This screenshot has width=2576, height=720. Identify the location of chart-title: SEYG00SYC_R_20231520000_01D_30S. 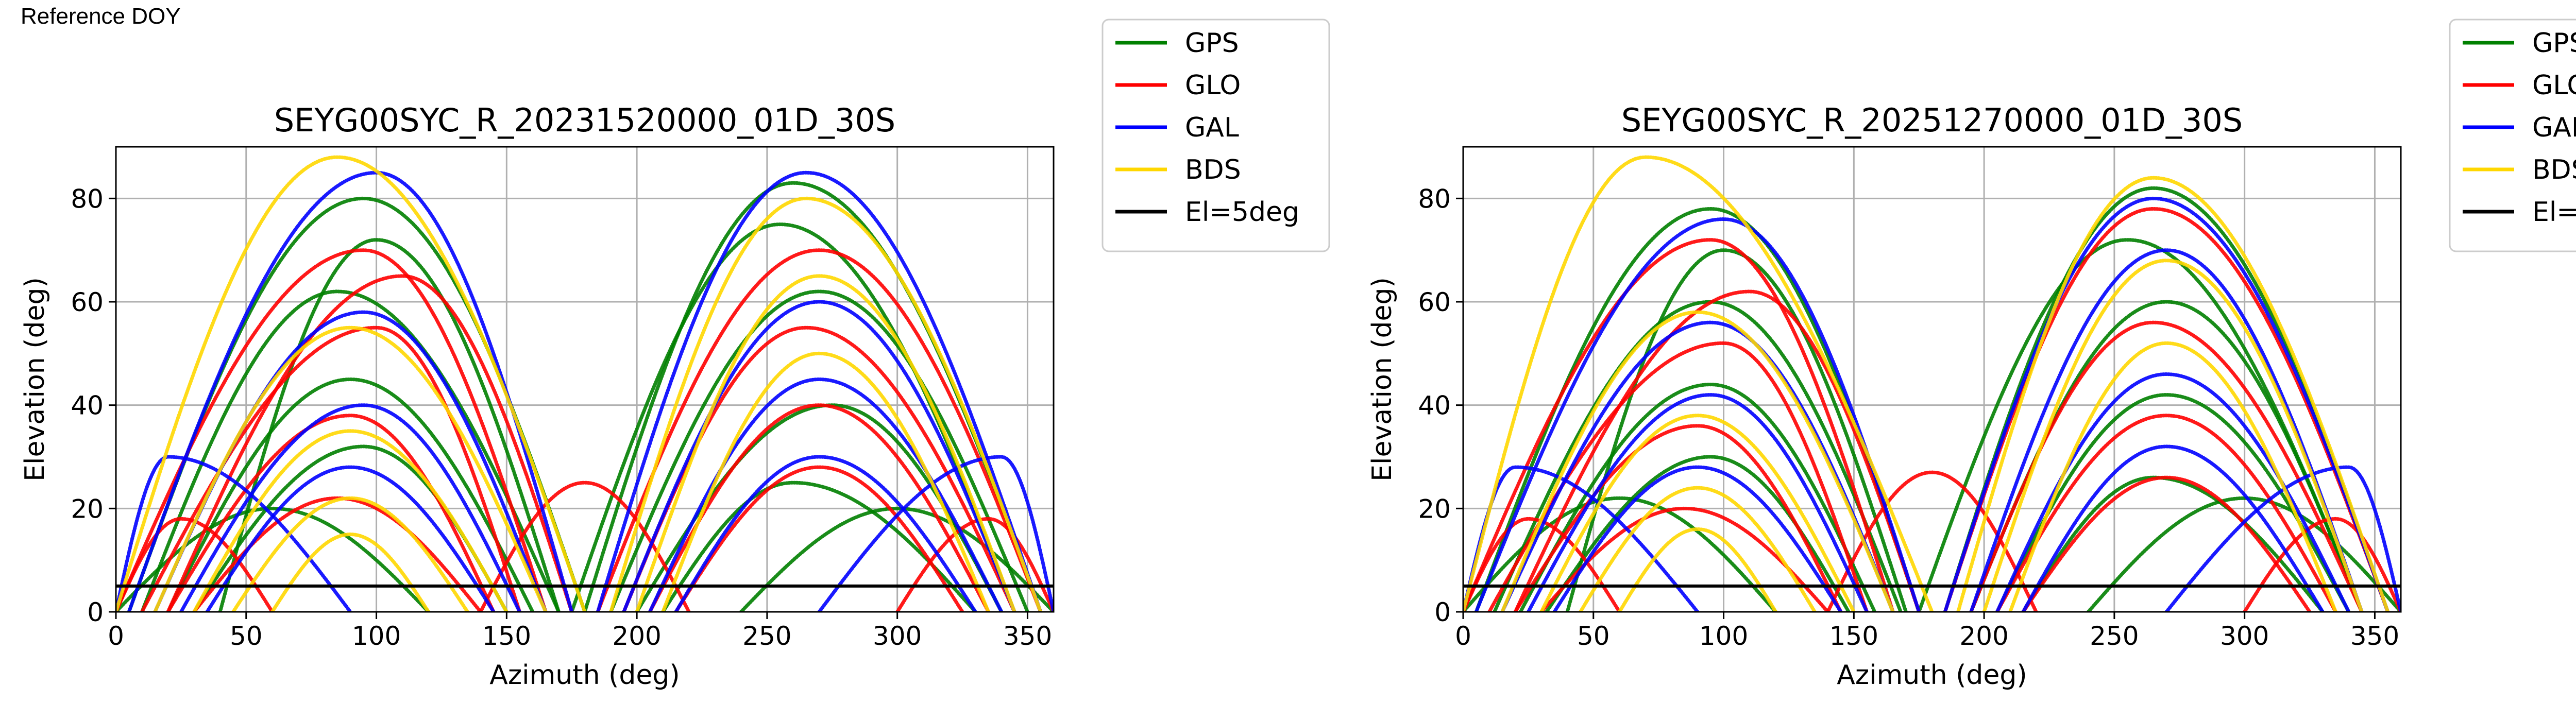
(584, 120).